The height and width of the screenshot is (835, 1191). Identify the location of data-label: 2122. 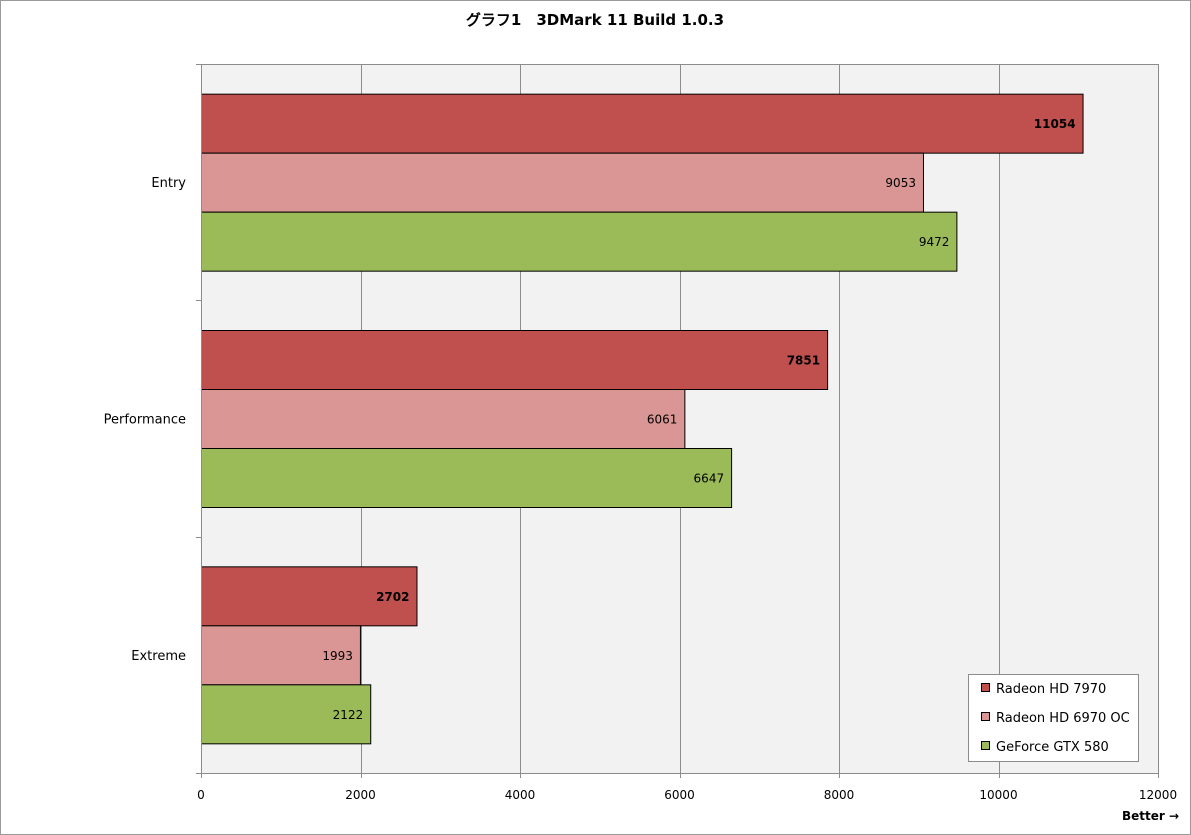
(348, 715).